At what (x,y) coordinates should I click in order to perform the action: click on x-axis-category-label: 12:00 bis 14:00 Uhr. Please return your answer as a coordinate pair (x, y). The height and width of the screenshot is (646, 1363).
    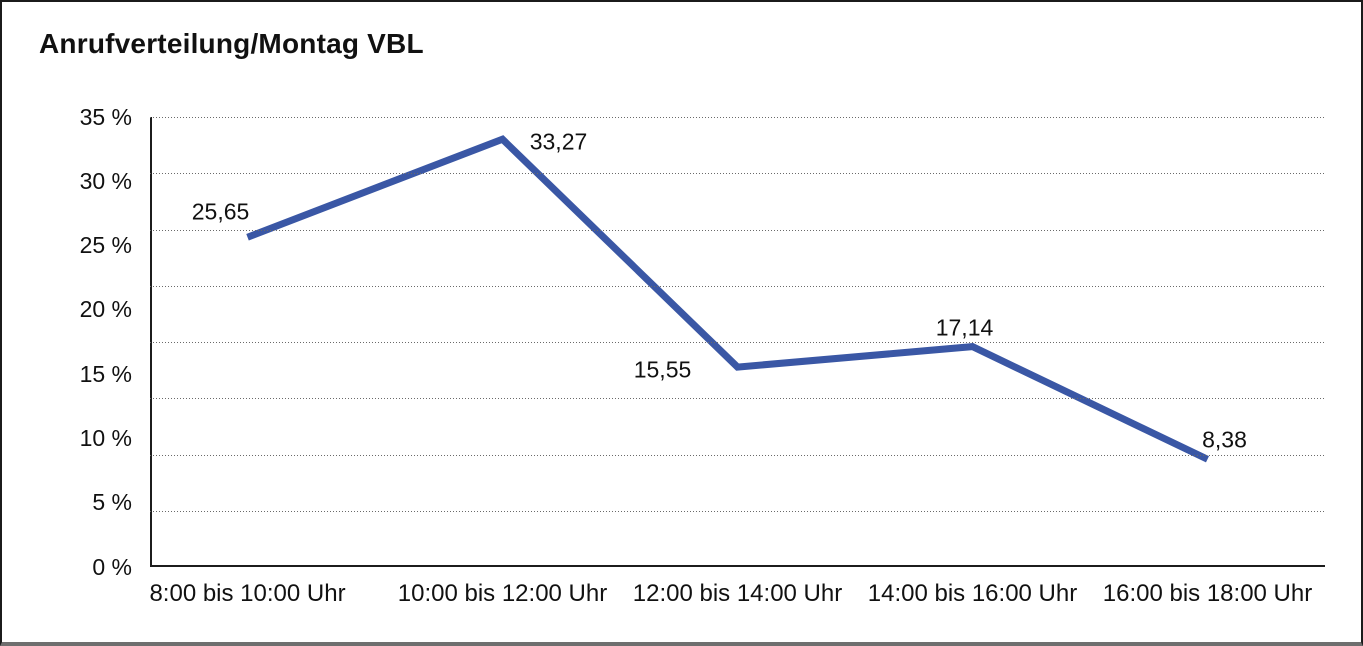
    Looking at the image, I should click on (737, 593).